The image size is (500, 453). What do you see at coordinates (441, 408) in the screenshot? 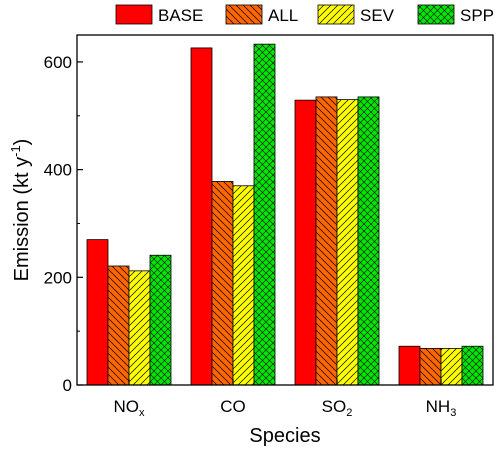
I see `x-tick-label-nh3: NH3` at bounding box center [441, 408].